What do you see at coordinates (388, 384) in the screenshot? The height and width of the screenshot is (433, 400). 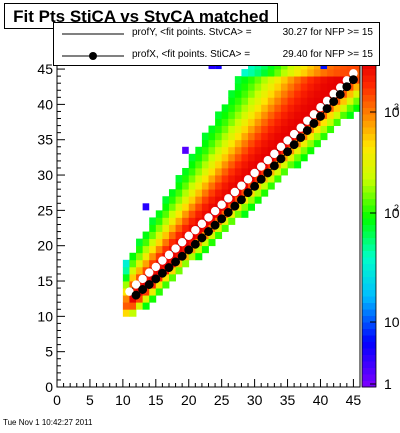 I see `z-tick-label: 1` at bounding box center [388, 384].